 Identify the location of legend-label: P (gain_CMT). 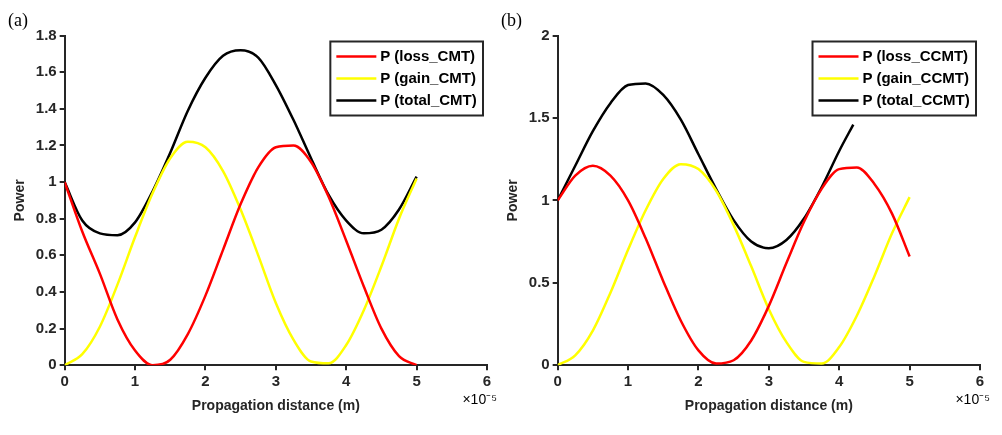
(428, 77).